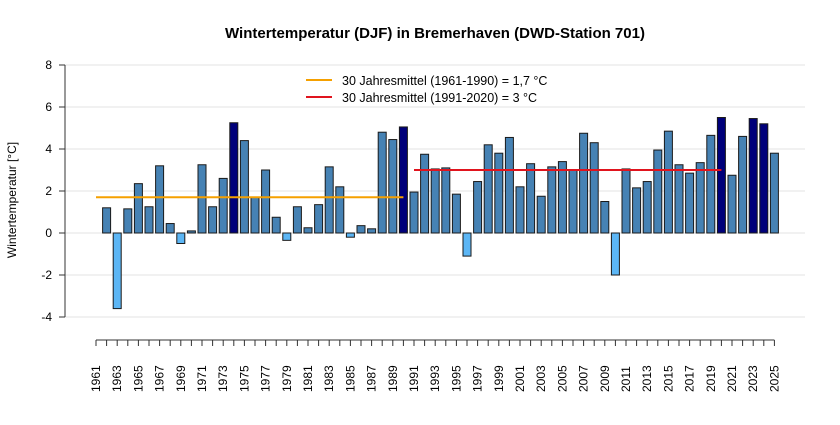 The height and width of the screenshot is (425, 840). Describe the element at coordinates (499, 378) in the screenshot. I see `x-tick-label: 1999` at that location.